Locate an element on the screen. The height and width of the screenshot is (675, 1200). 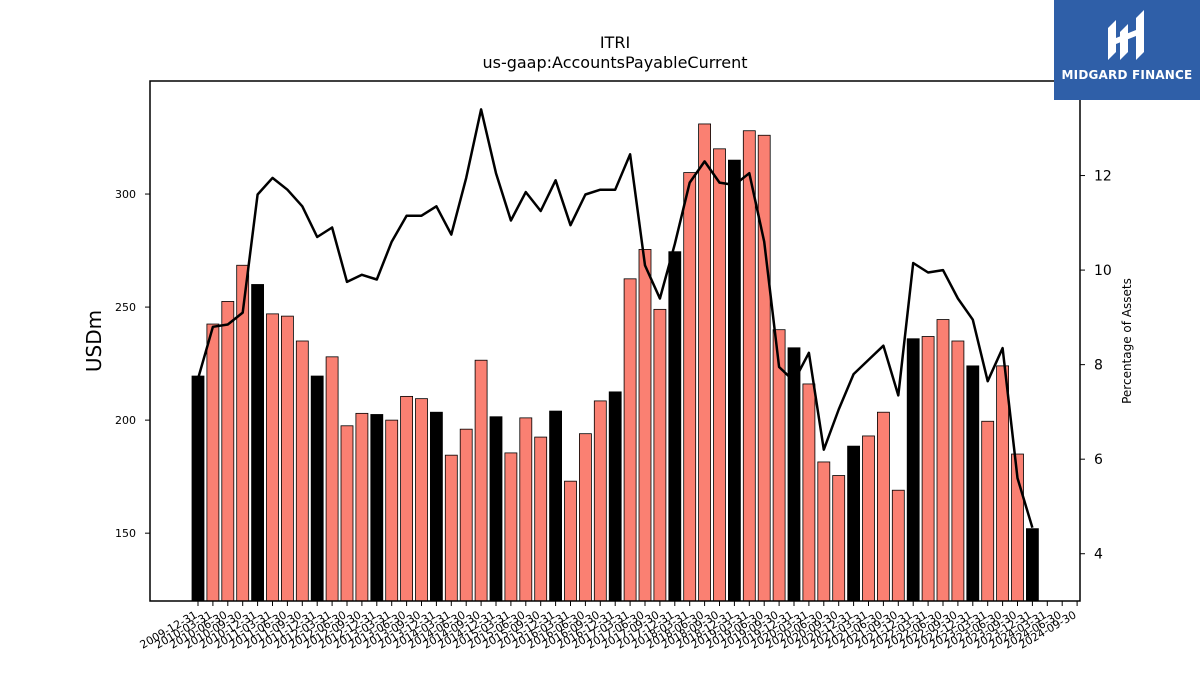
y-tick-label: 300 is located at coordinates (125, 194).